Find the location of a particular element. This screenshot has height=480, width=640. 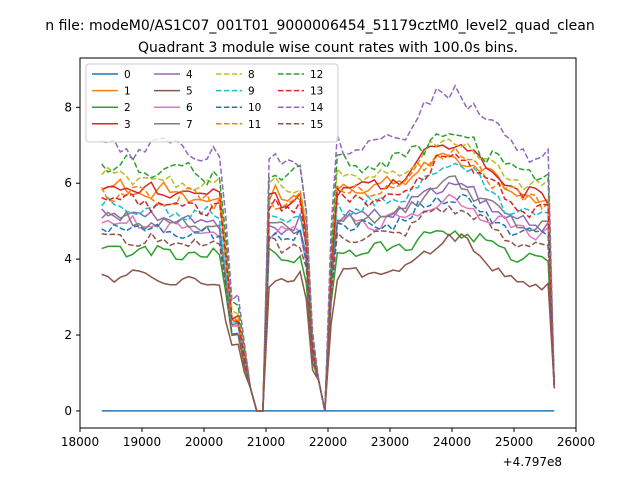

x-tick-label: 25000 is located at coordinates (514, 442).